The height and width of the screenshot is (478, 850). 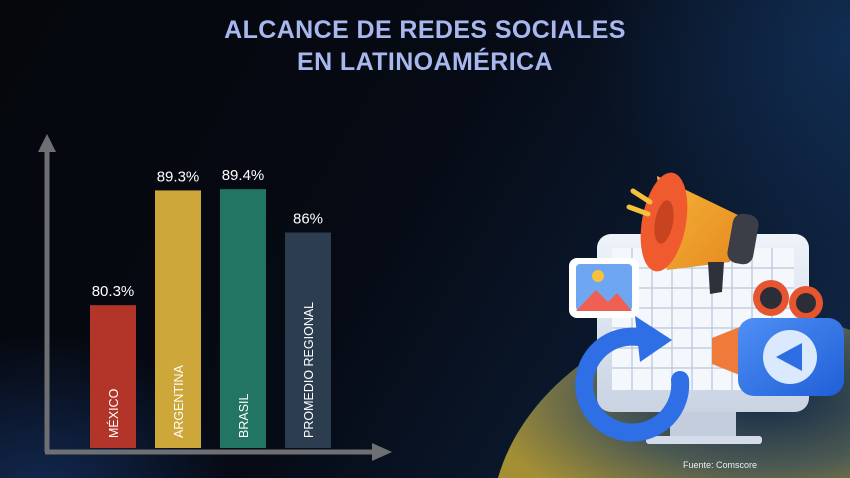 What do you see at coordinates (720, 465) in the screenshot?
I see `source-note: Fuente: Comscore` at bounding box center [720, 465].